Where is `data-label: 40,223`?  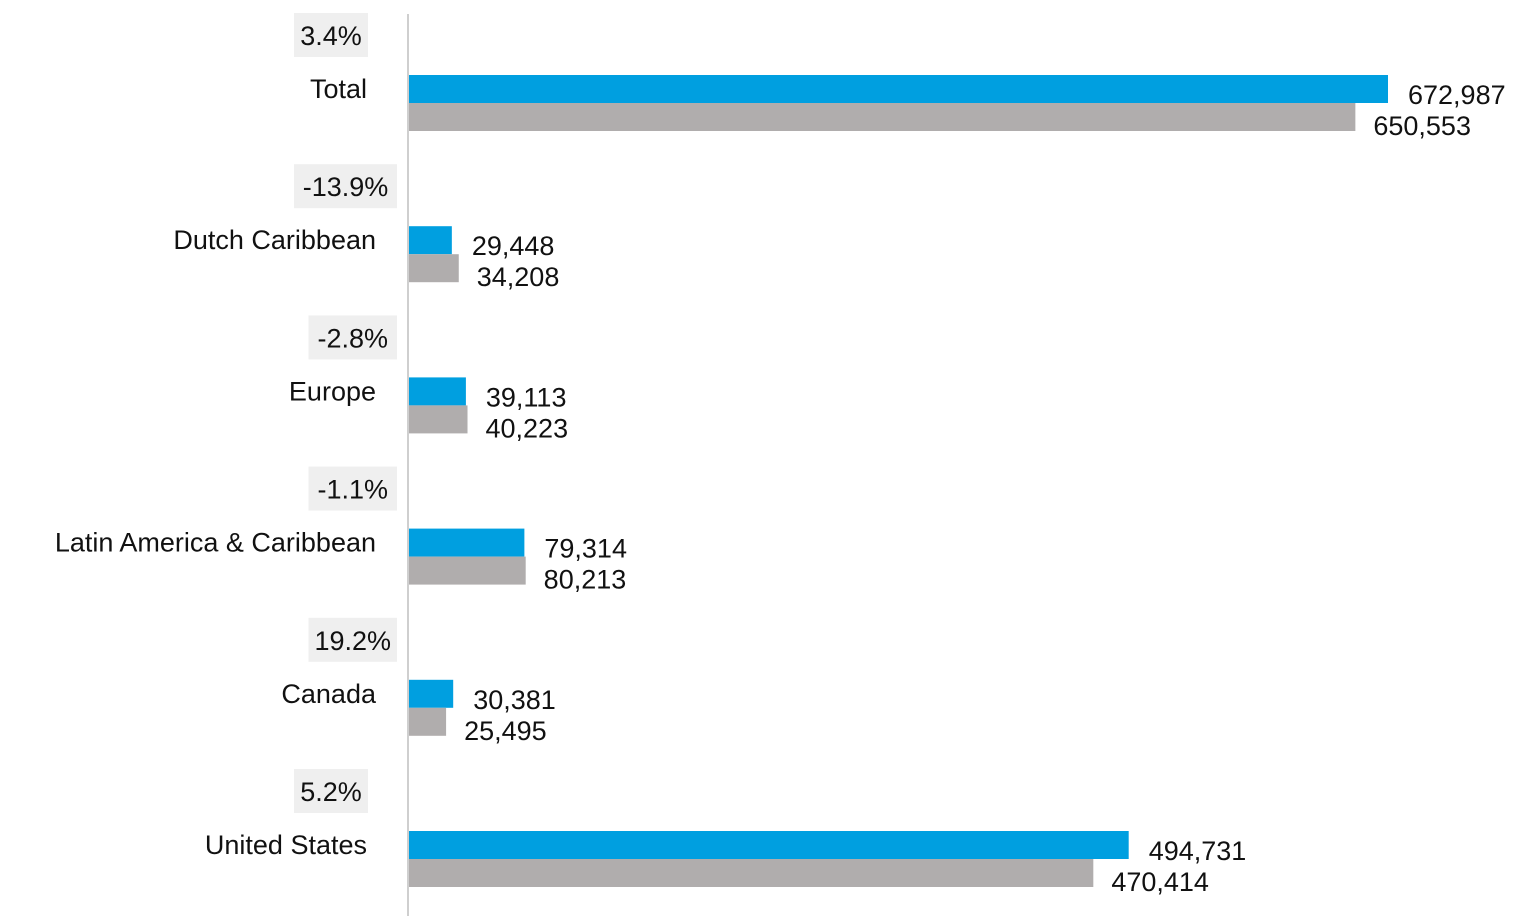 data-label: 40,223 is located at coordinates (527, 428).